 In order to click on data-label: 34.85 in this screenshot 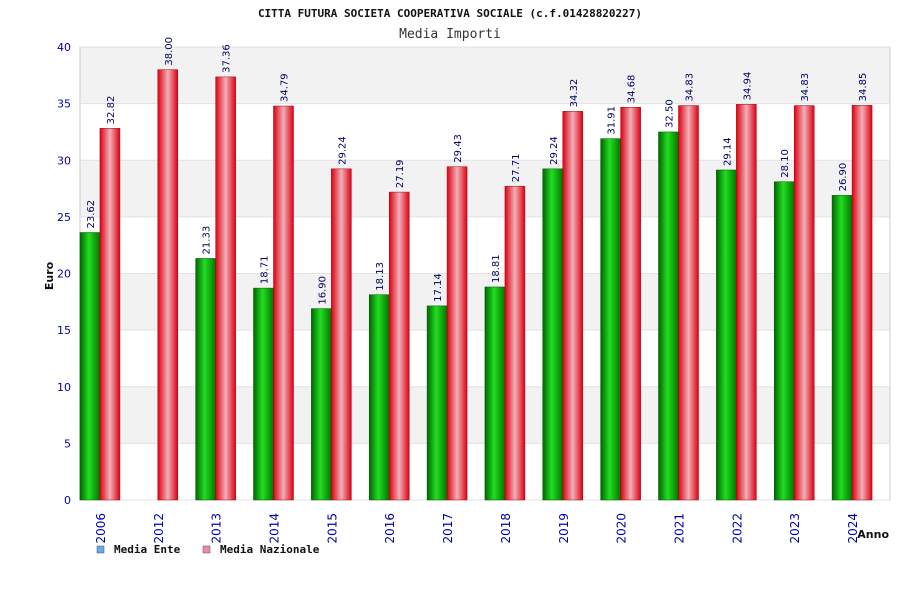, I will do `click(863, 87)`.